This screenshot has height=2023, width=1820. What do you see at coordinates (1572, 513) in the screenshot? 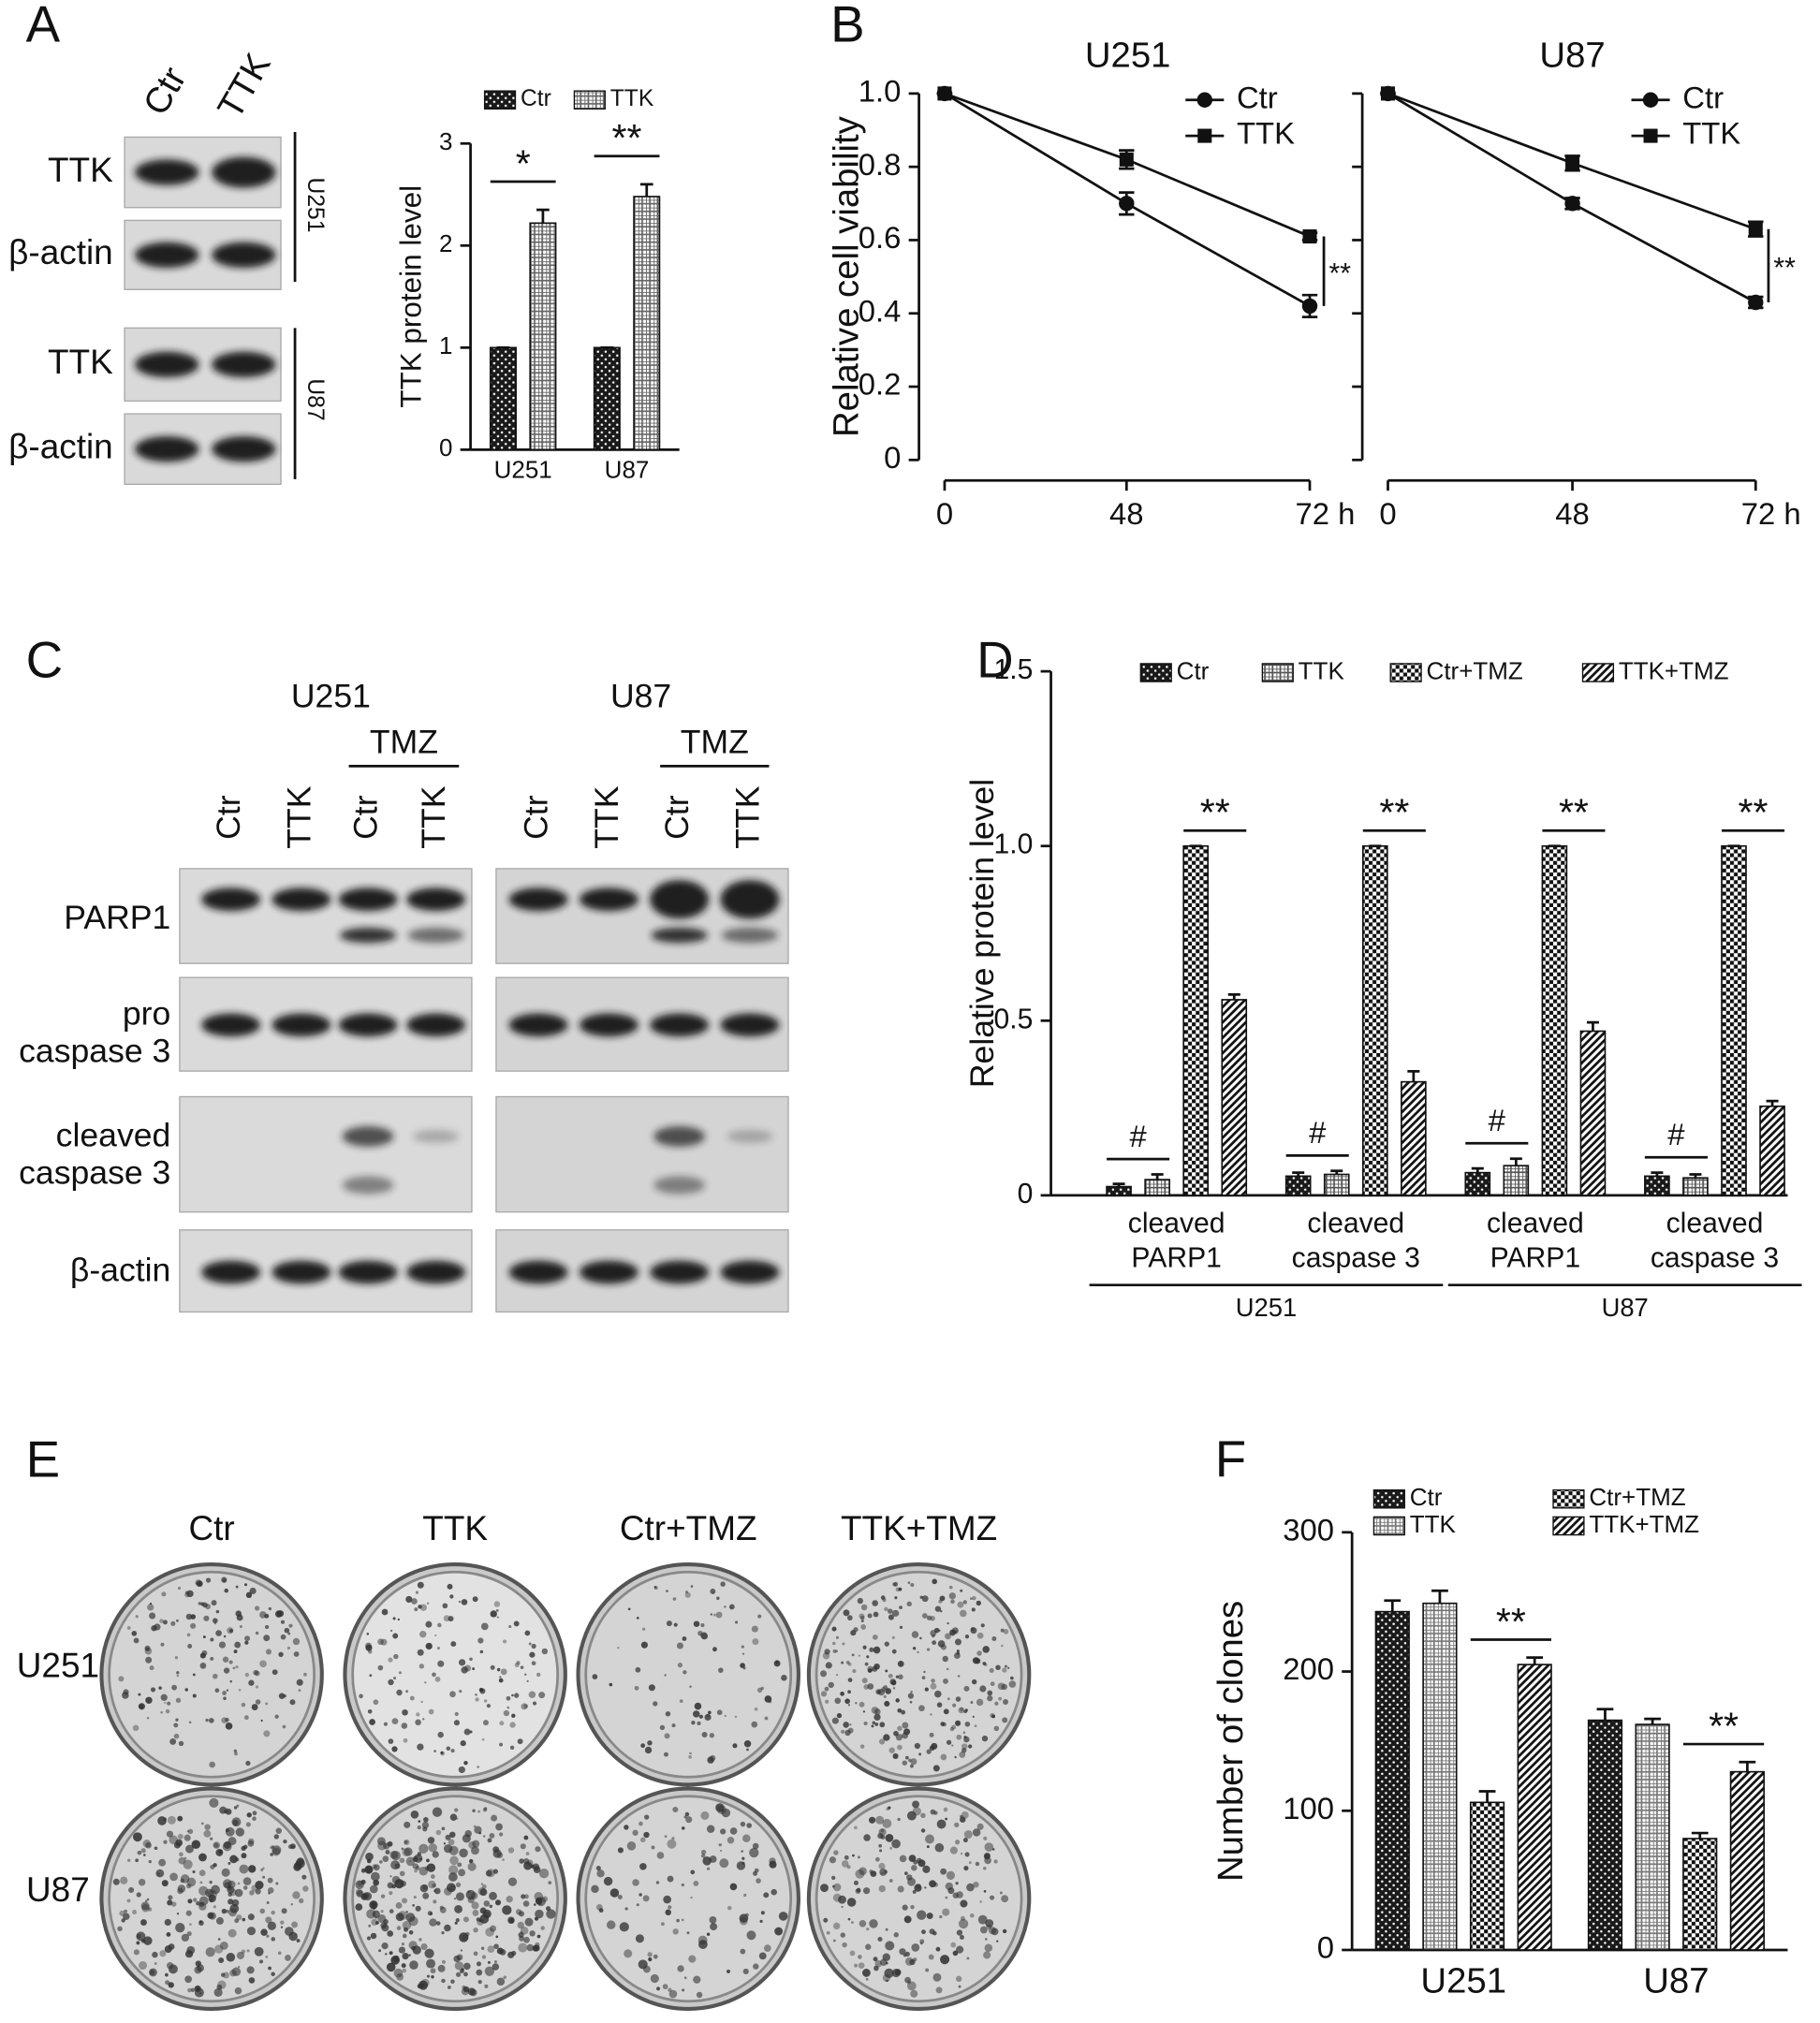
I see `x-tick-label: 48` at bounding box center [1572, 513].